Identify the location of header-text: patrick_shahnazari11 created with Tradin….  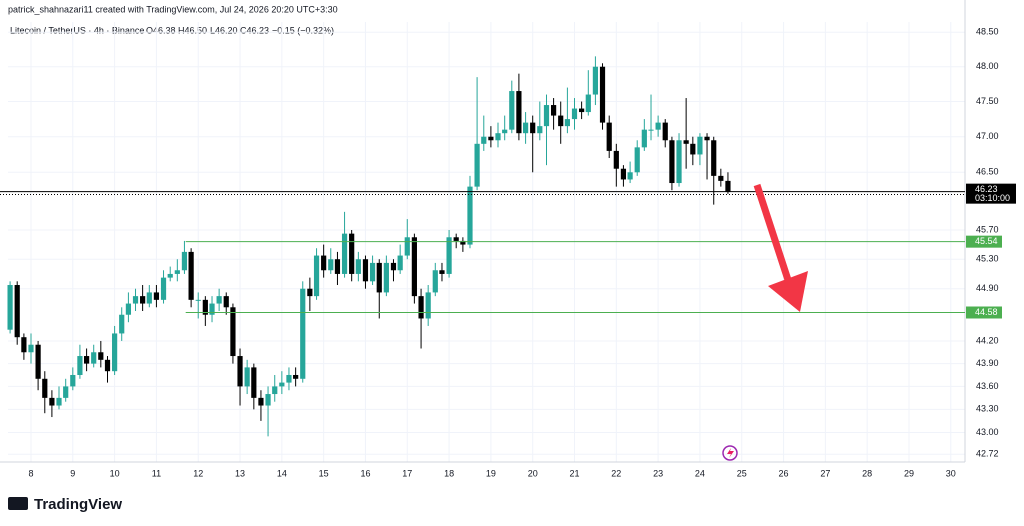
(173, 9).